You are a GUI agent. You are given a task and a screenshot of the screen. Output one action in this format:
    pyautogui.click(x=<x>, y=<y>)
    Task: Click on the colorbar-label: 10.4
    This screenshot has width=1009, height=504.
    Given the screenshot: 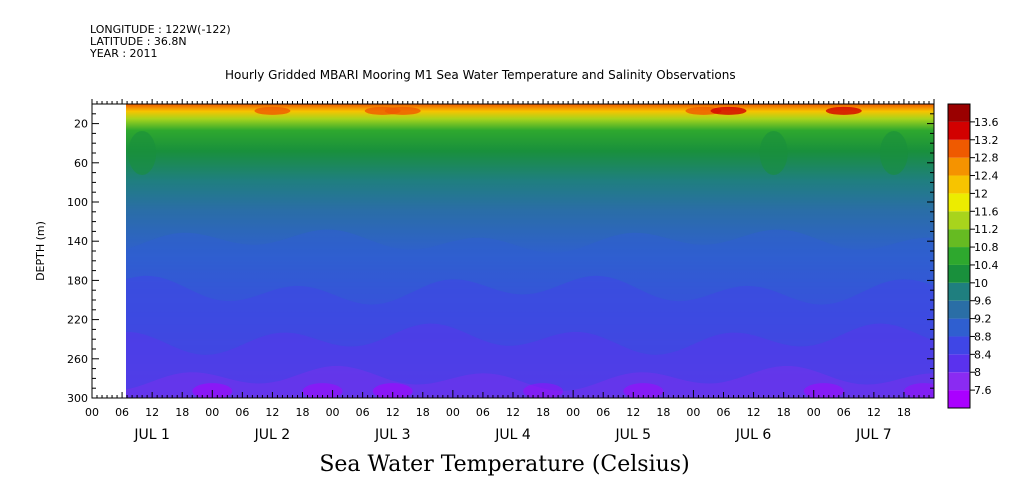 What is the action you would take?
    pyautogui.click(x=986, y=265)
    